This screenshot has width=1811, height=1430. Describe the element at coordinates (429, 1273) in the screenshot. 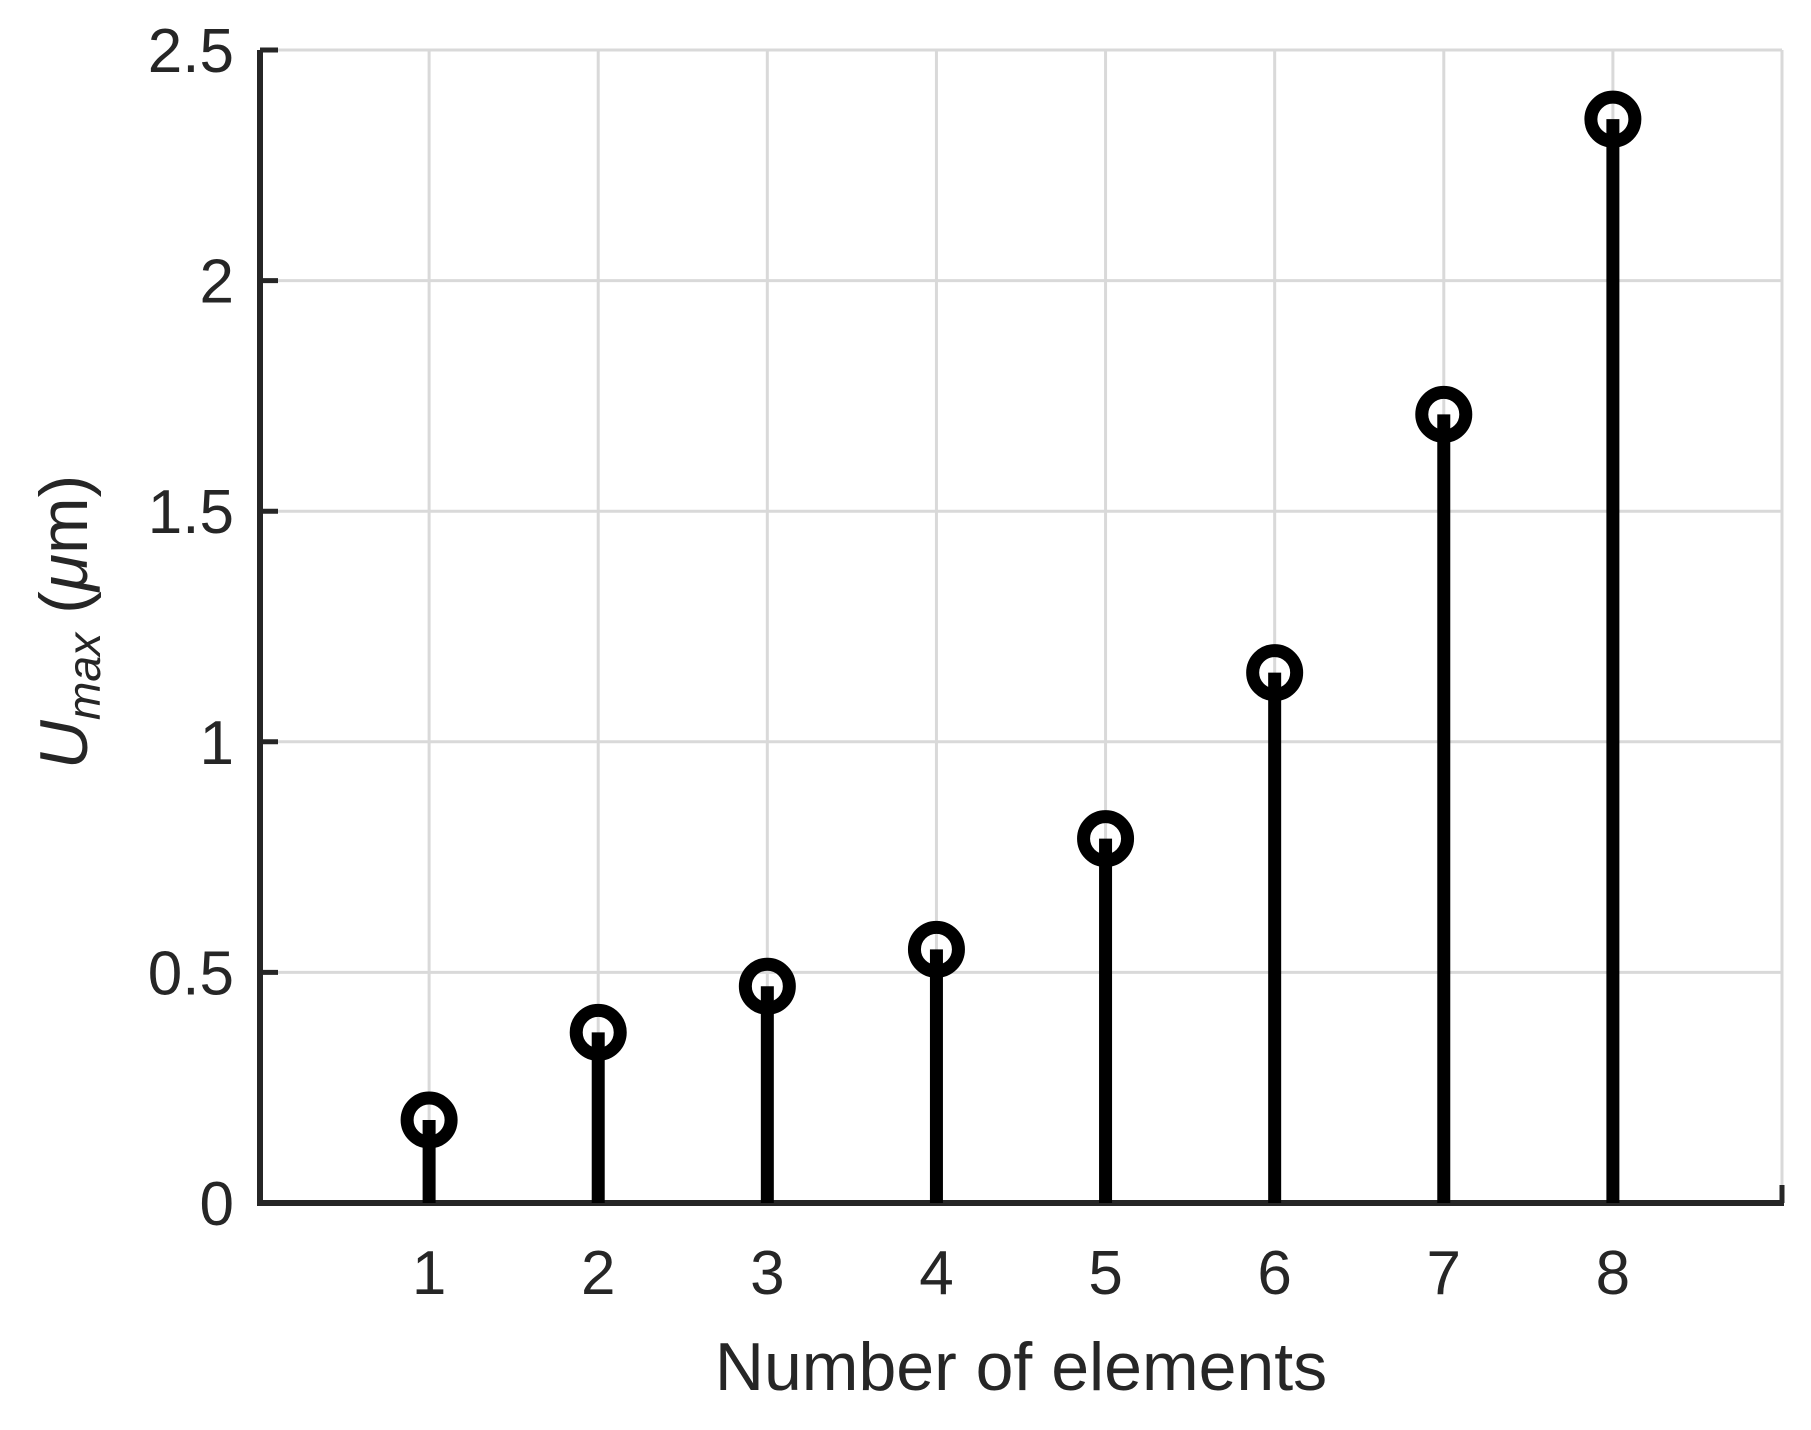

I see `x-tick-label: 1` at that location.